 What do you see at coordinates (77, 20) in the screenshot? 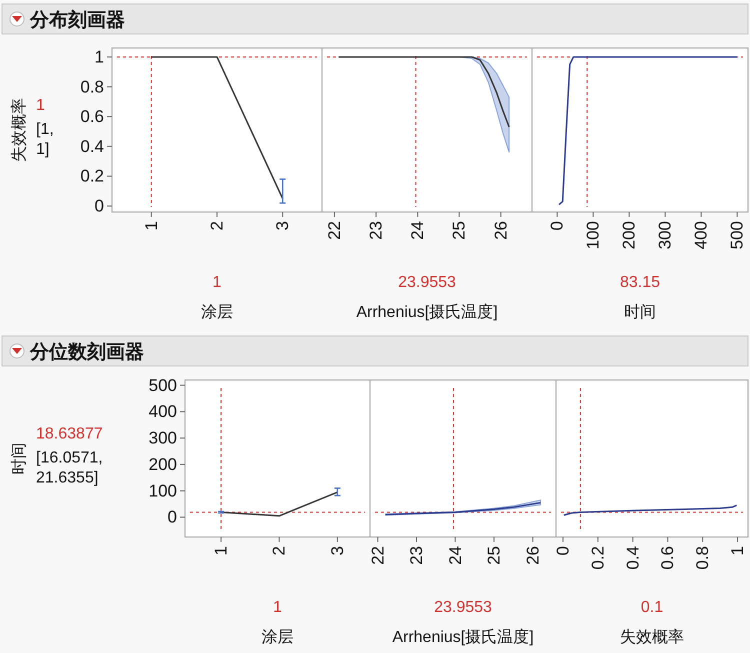
I see `chart-title: 分布刻画器` at bounding box center [77, 20].